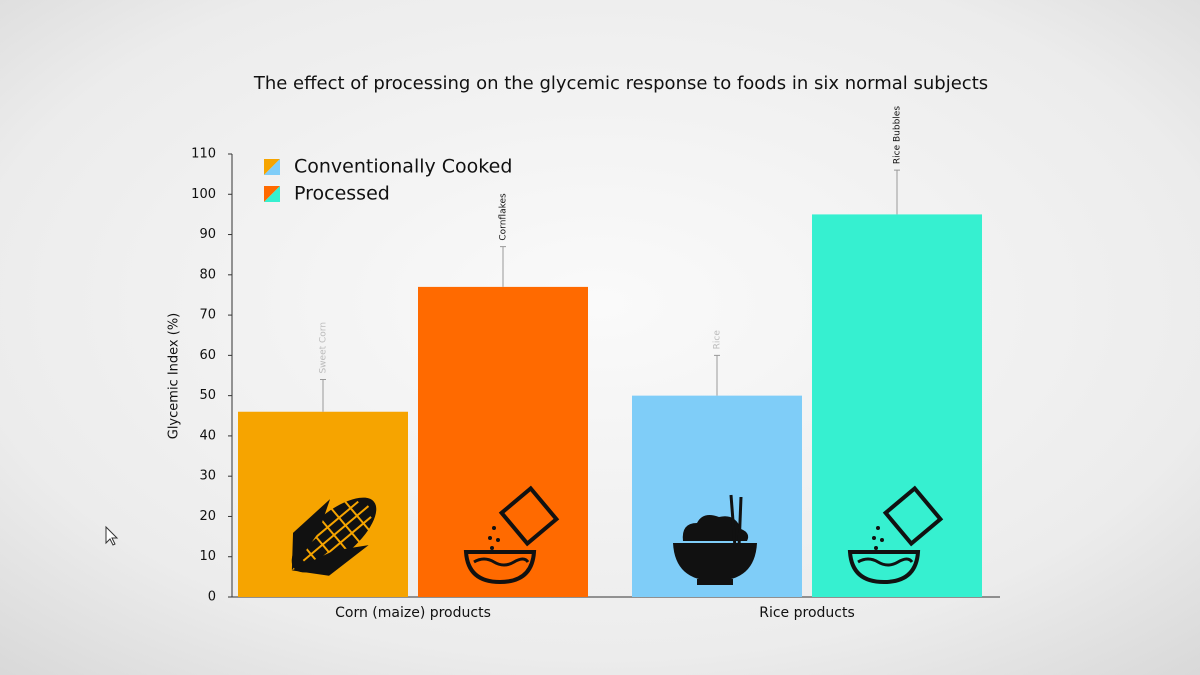 Image resolution: width=1200 pixels, height=675 pixels. What do you see at coordinates (504, 217) in the screenshot?
I see `bar-label: Cornflakes` at bounding box center [504, 217].